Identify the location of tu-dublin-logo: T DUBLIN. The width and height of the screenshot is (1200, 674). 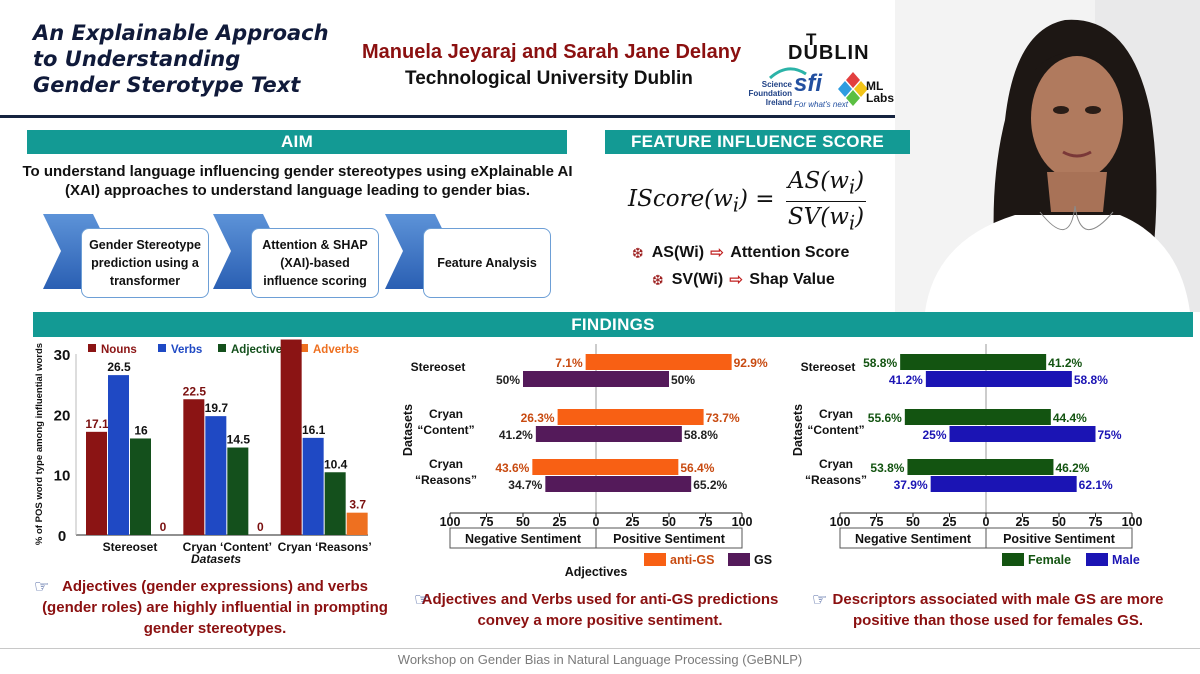
(828, 49).